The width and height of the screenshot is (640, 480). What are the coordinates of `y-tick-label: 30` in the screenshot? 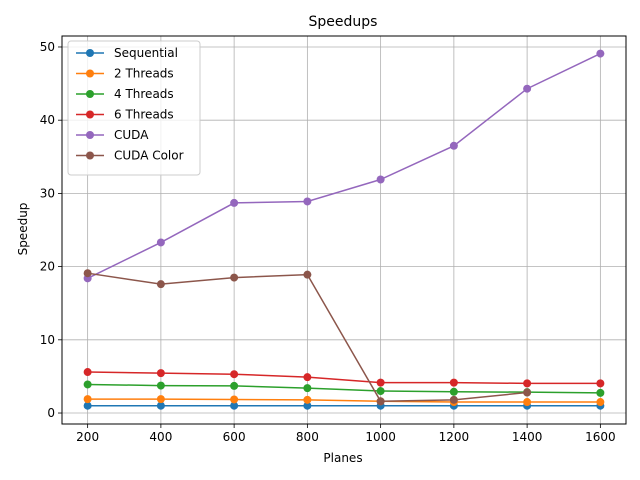 It's located at (47, 193).